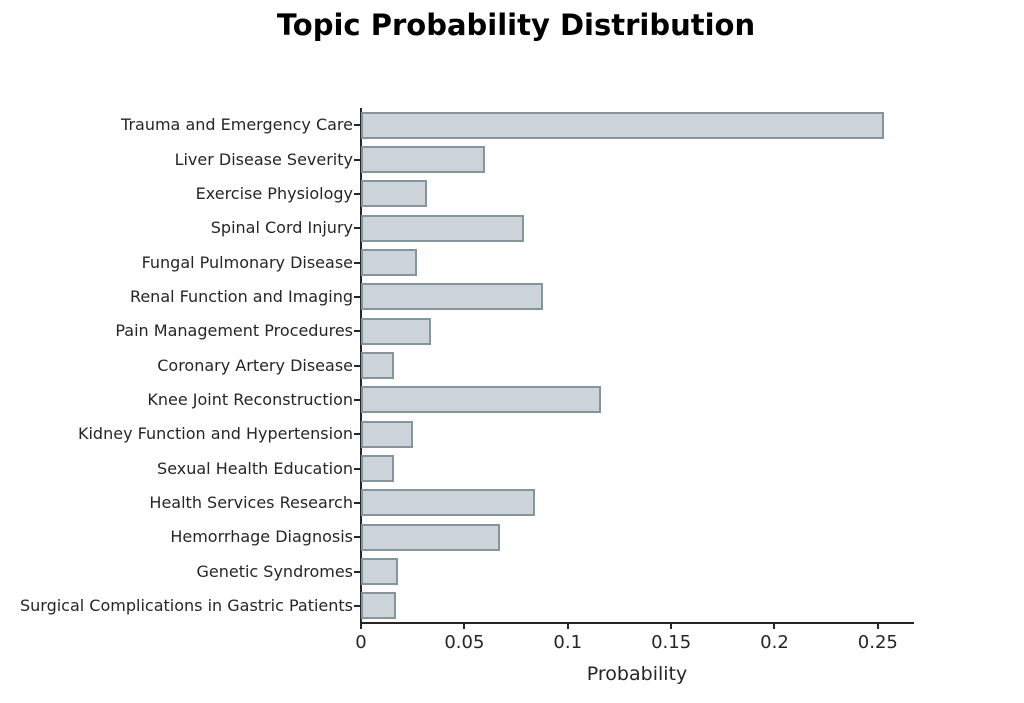 The width and height of the screenshot is (1024, 703). Describe the element at coordinates (464, 642) in the screenshot. I see `x-tick-label: 0.05` at that location.